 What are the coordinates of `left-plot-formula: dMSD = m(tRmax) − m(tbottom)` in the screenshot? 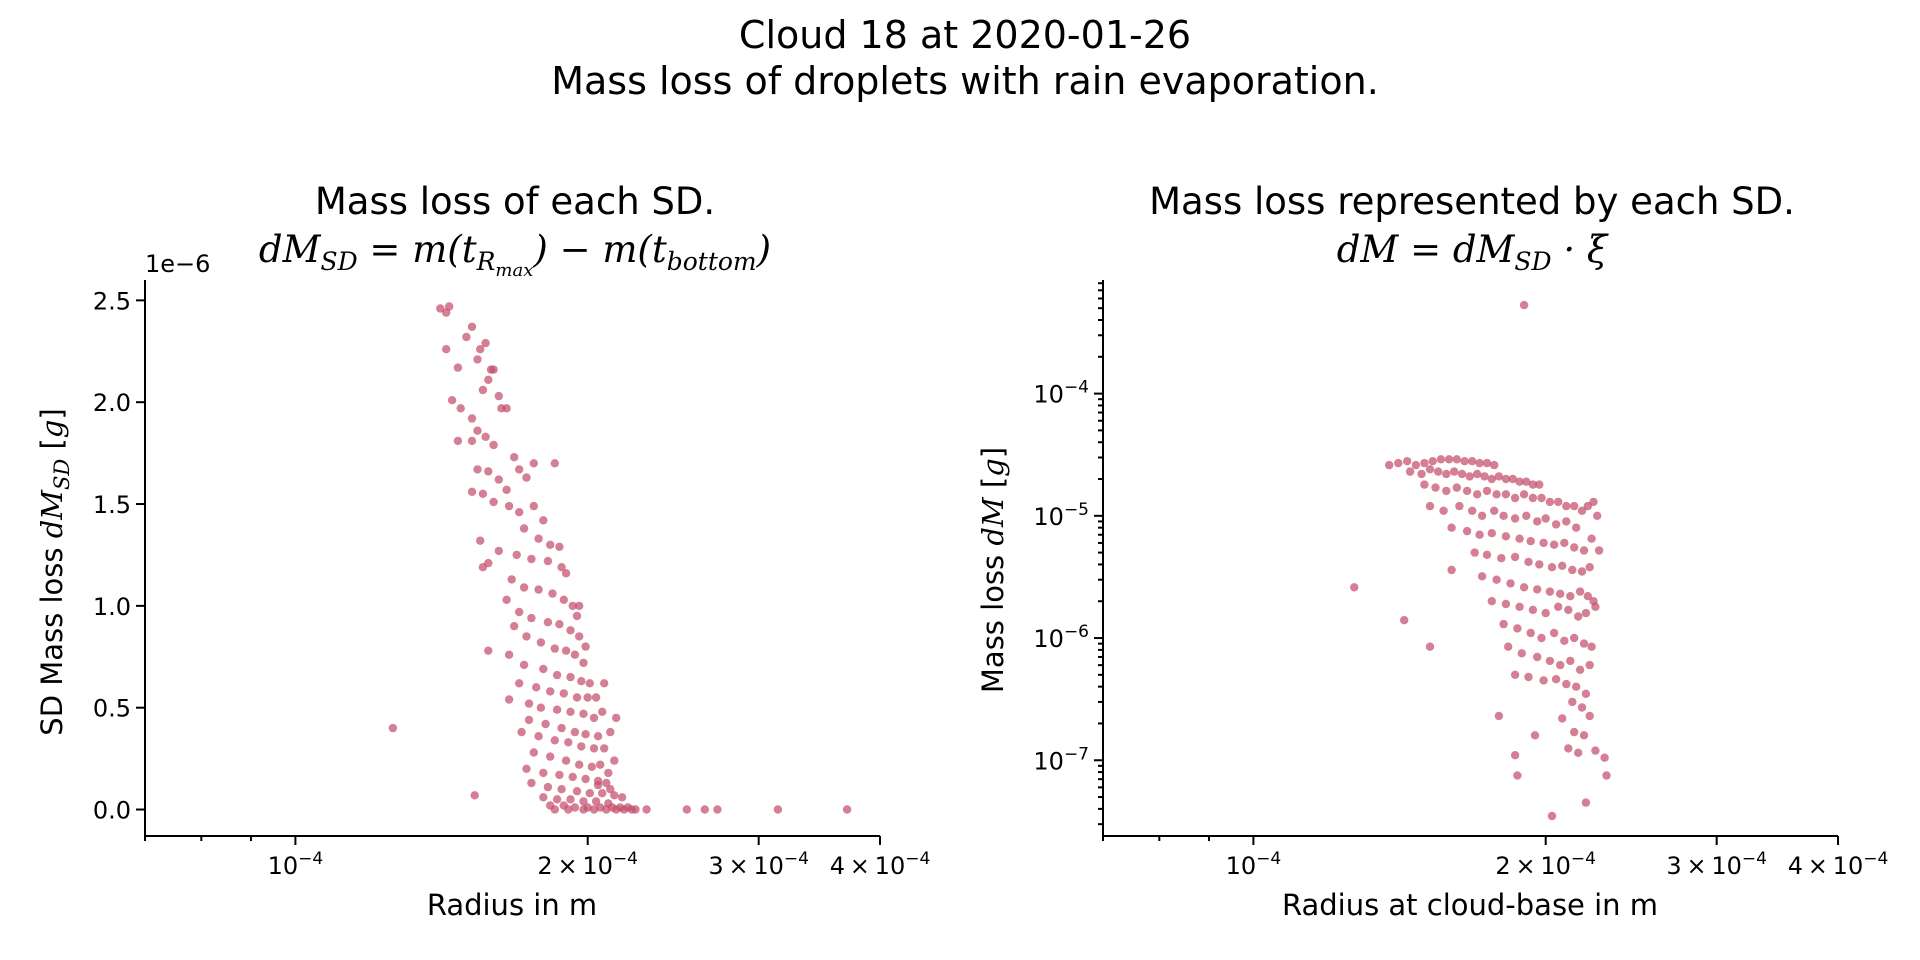 It's located at (515, 254).